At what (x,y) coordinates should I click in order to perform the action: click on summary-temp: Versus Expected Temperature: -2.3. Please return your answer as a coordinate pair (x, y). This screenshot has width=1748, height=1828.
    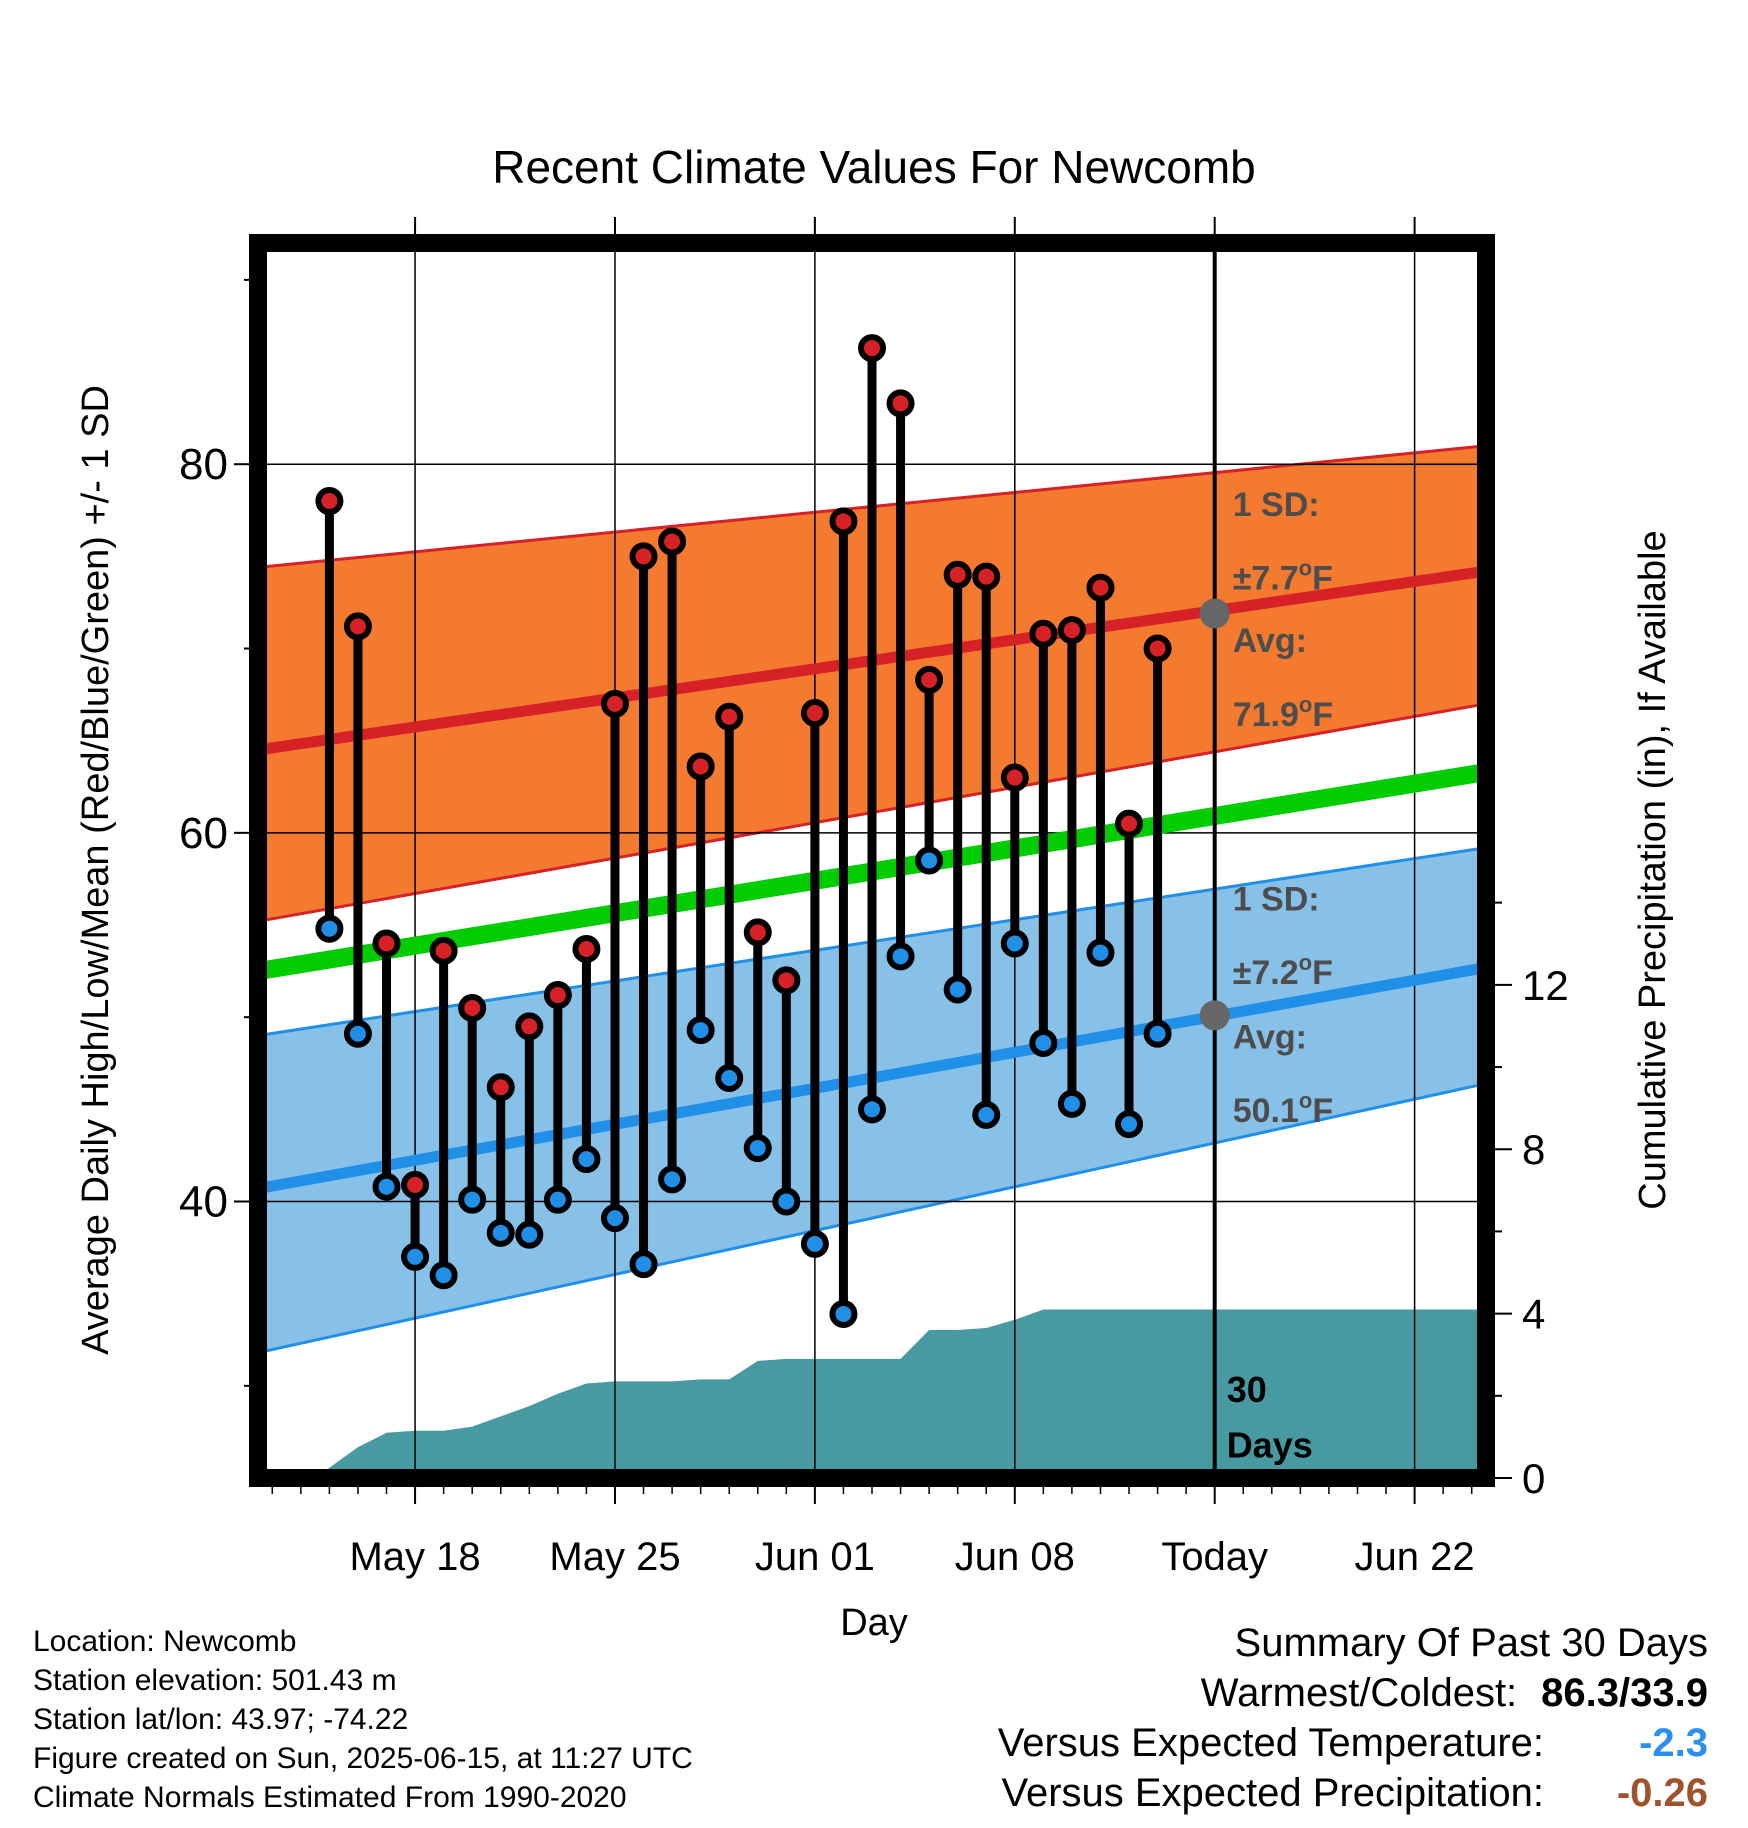
    Looking at the image, I should click on (1353, 1743).